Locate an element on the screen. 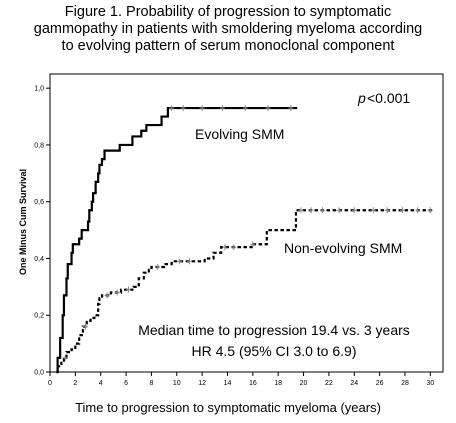 The width and height of the screenshot is (456, 423). p-value-rest: <0.001 is located at coordinates (388, 98).